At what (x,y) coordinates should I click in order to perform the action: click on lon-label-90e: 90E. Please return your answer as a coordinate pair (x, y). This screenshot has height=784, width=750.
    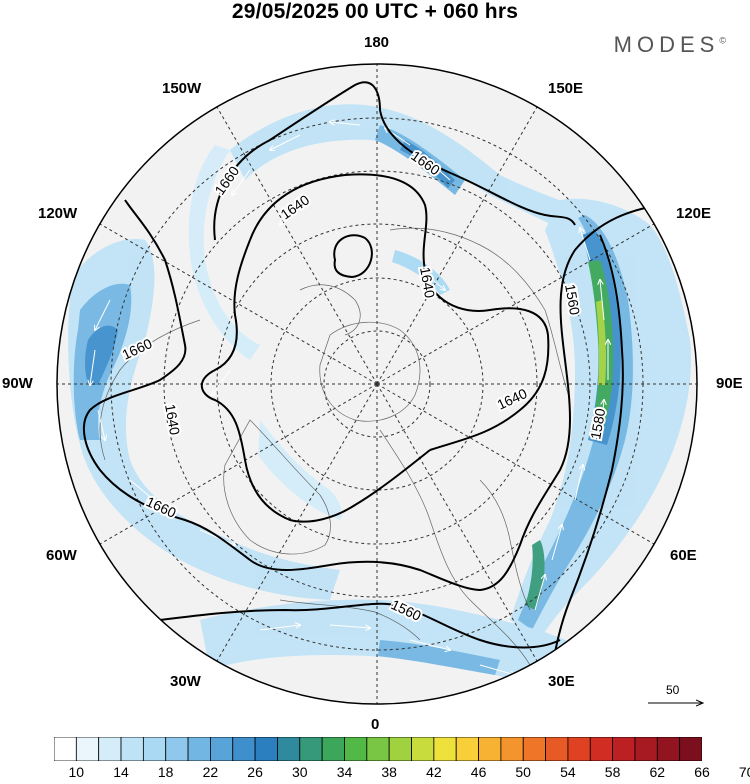
    Looking at the image, I should click on (729, 383).